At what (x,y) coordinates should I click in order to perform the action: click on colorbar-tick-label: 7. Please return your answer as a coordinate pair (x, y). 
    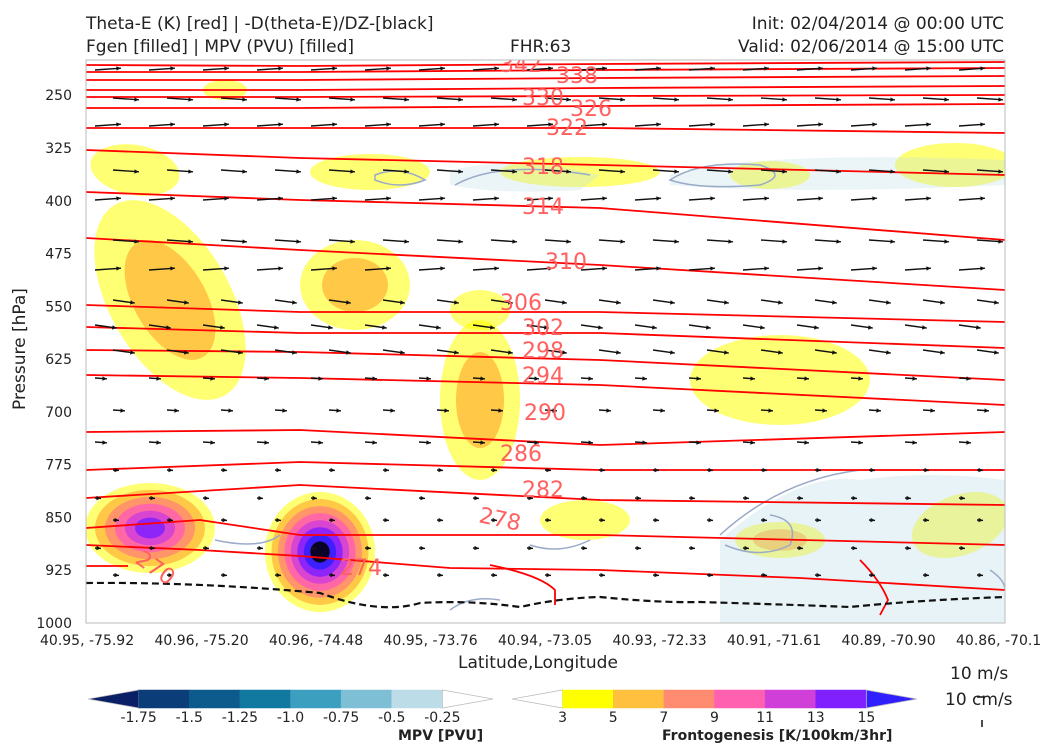
    Looking at the image, I should click on (663, 718).